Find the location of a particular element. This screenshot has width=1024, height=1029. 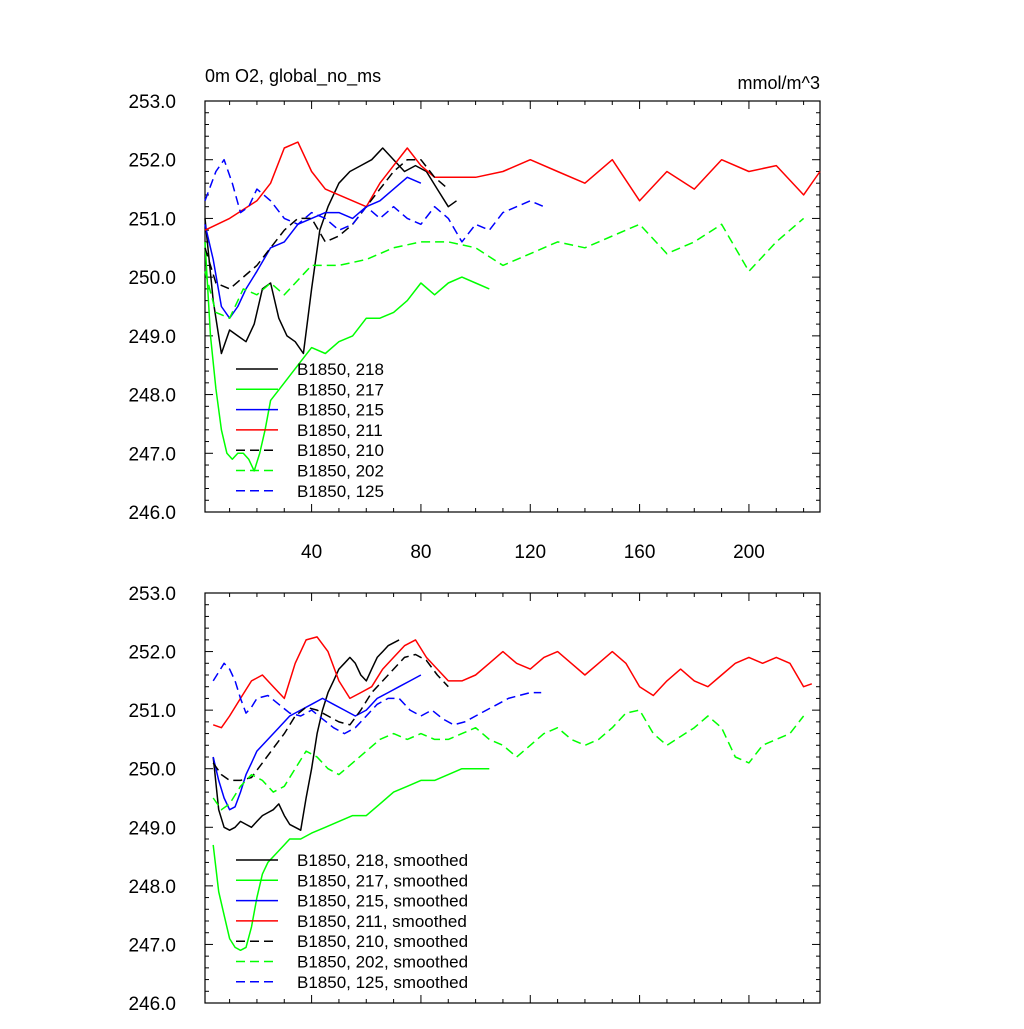

legend-label: B1850, 125, smoothed is located at coordinates (382, 982).